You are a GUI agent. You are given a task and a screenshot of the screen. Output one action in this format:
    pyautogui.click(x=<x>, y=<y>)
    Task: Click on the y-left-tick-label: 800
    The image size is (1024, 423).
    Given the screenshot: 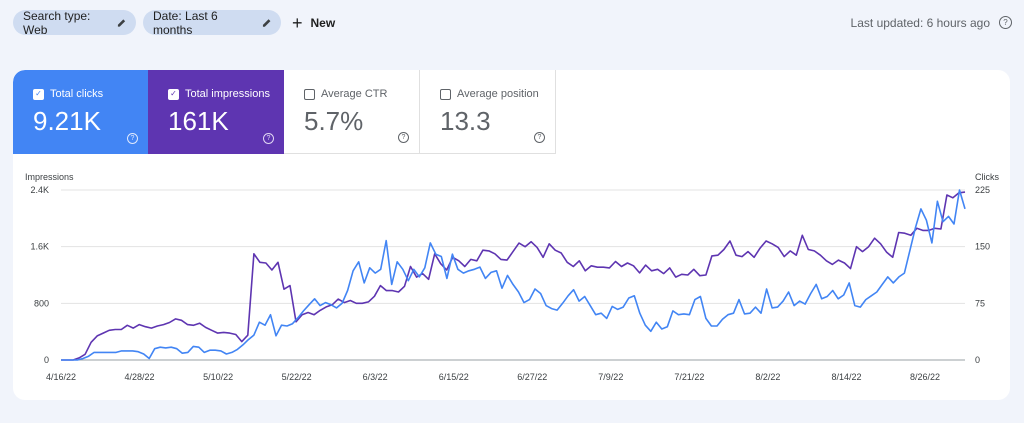 What is the action you would take?
    pyautogui.click(x=41, y=303)
    